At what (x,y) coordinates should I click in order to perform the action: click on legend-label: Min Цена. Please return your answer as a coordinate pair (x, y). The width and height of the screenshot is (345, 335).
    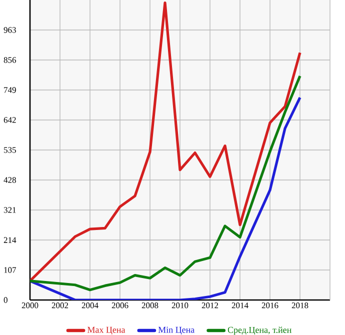
    Looking at the image, I should click on (176, 330).